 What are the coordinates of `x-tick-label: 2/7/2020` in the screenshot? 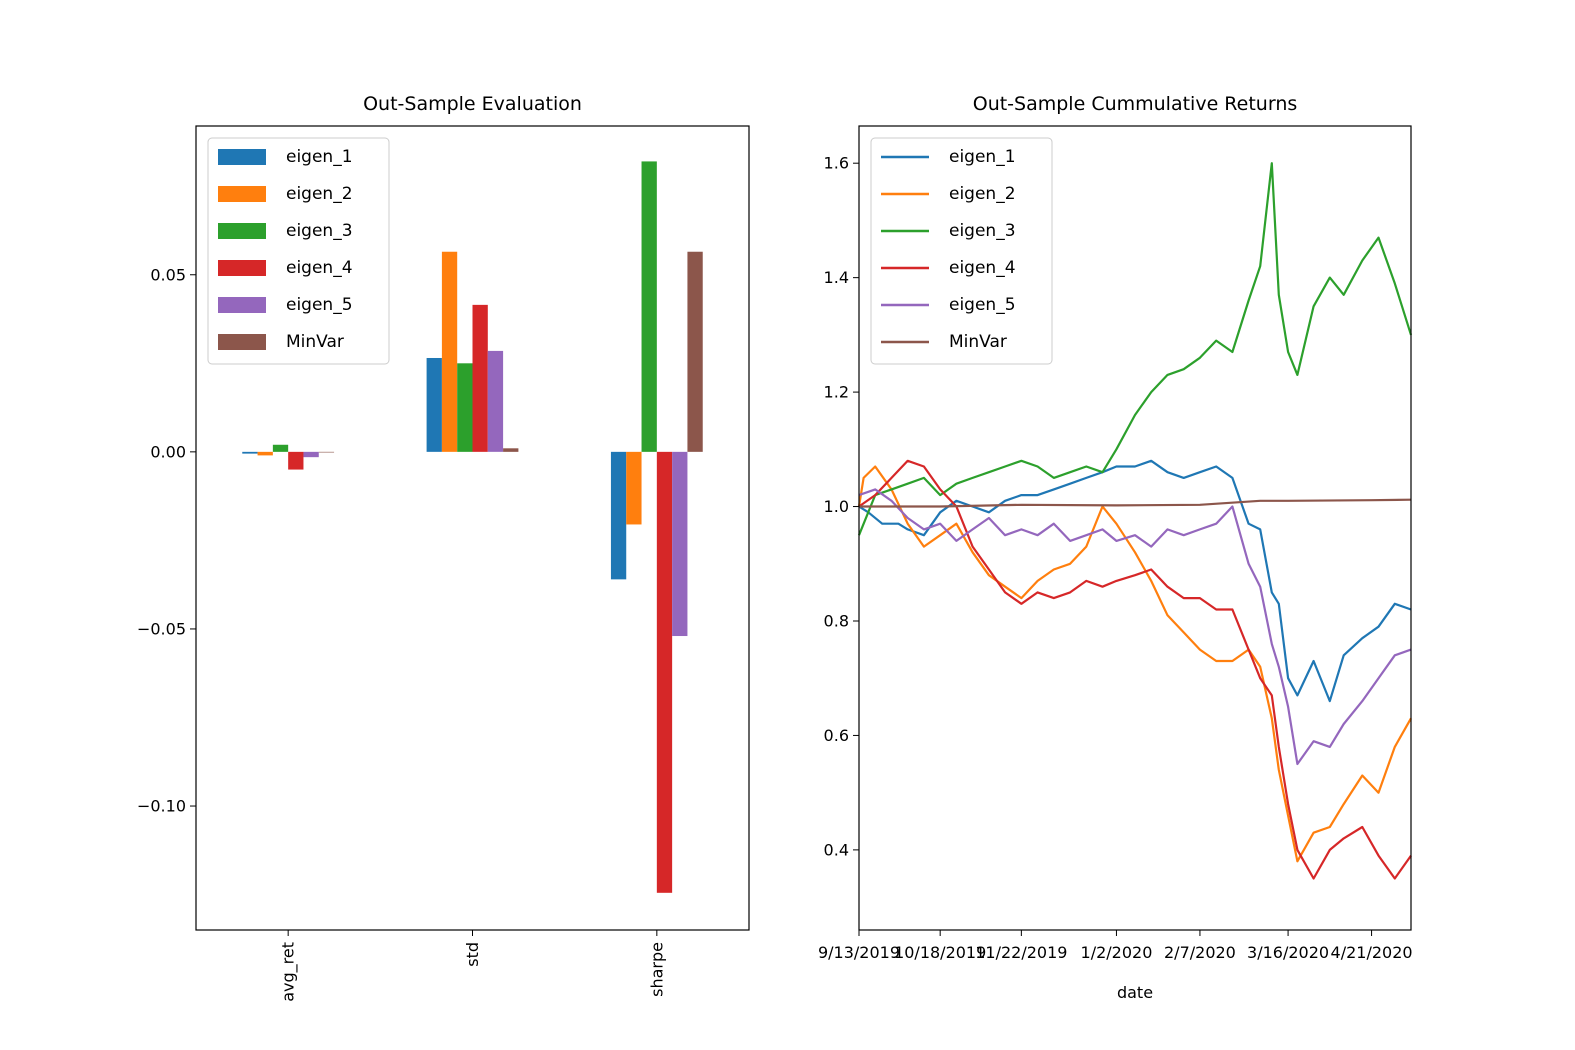 It's located at (1200, 952).